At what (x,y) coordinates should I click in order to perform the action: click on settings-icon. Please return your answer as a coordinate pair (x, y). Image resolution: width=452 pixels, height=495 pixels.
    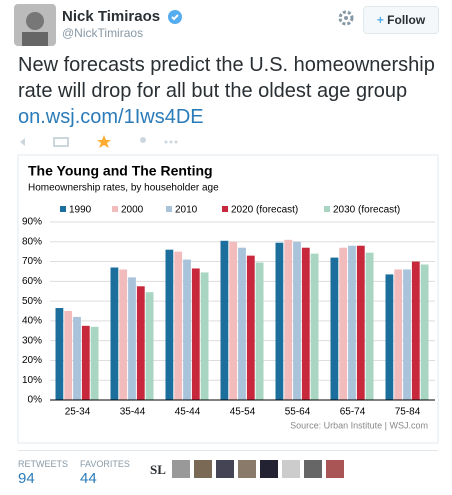
    Looking at the image, I should click on (346, 18).